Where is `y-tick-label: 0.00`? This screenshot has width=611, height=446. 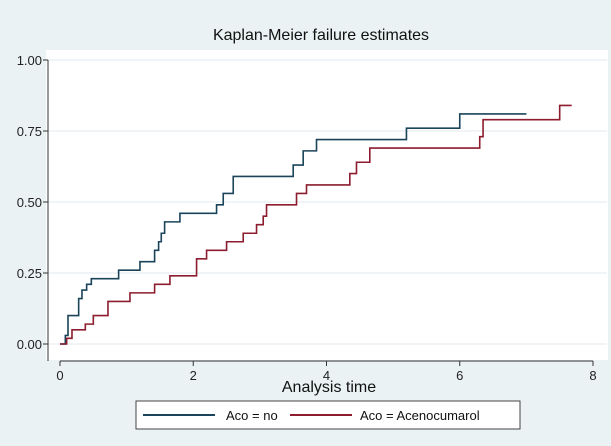
y-tick-label: 0.00 is located at coordinates (29, 344).